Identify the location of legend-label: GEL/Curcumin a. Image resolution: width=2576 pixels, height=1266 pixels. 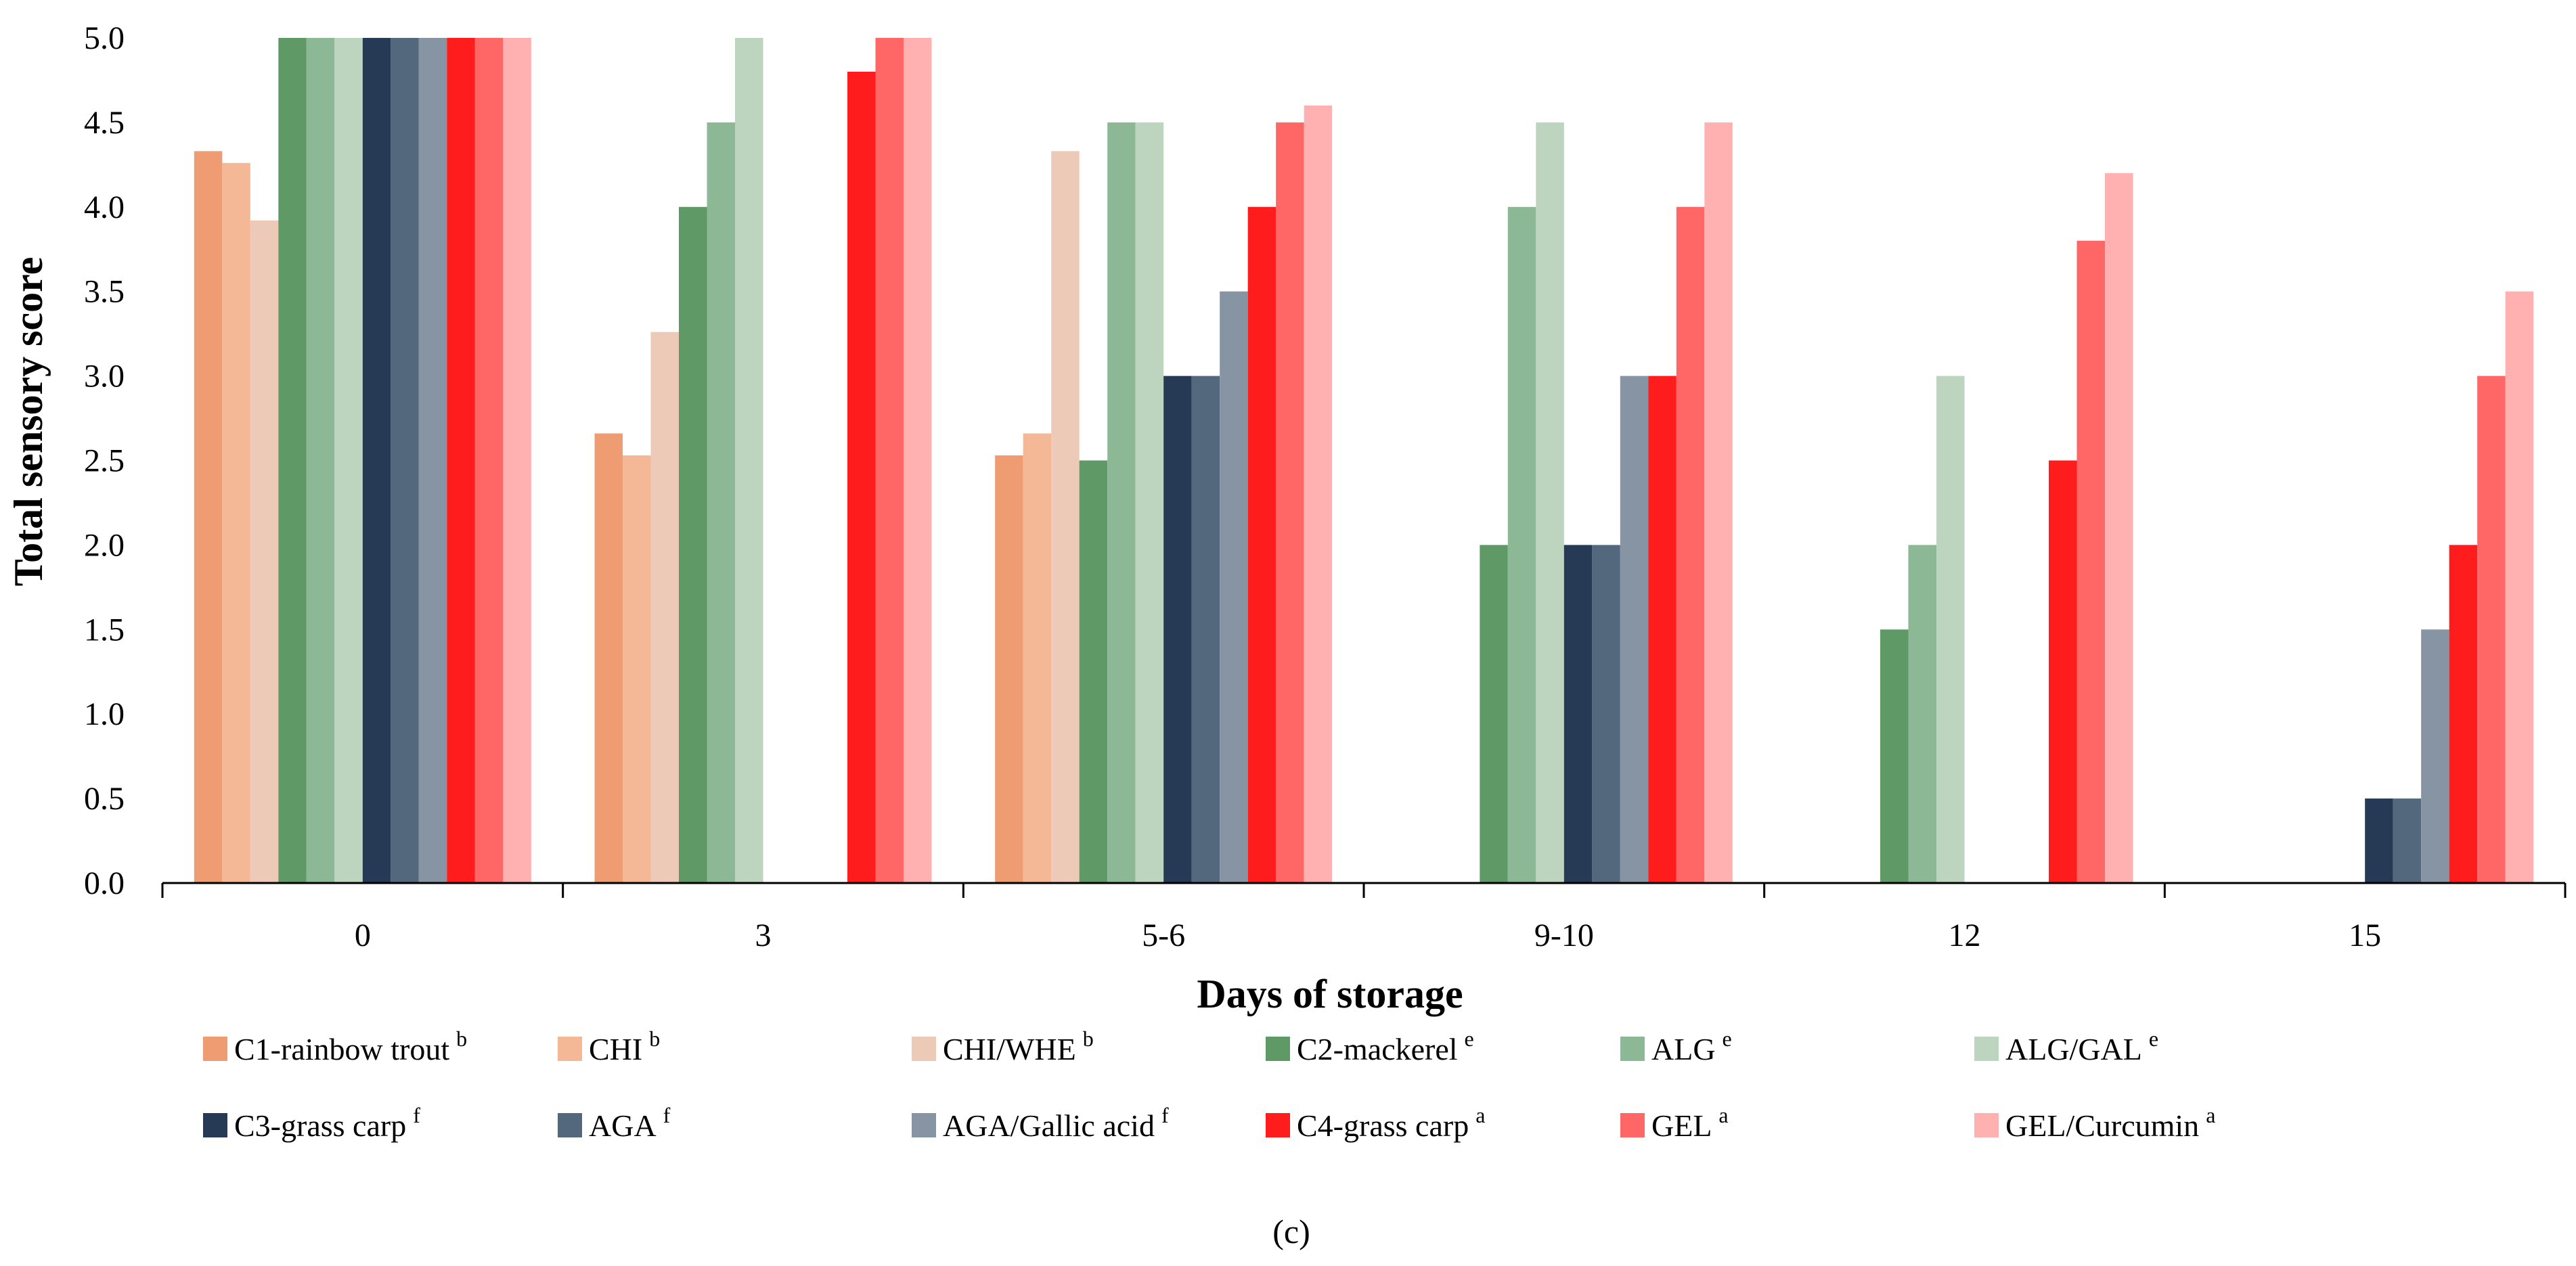
(2110, 1123).